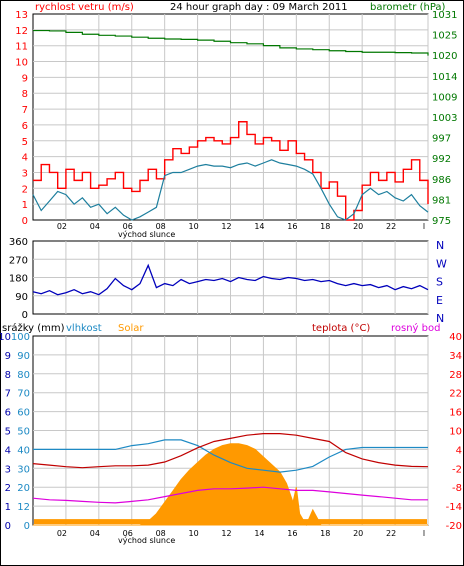  What do you see at coordinates (25, 205) in the screenshot?
I see `wind-tick-label: 1` at bounding box center [25, 205].